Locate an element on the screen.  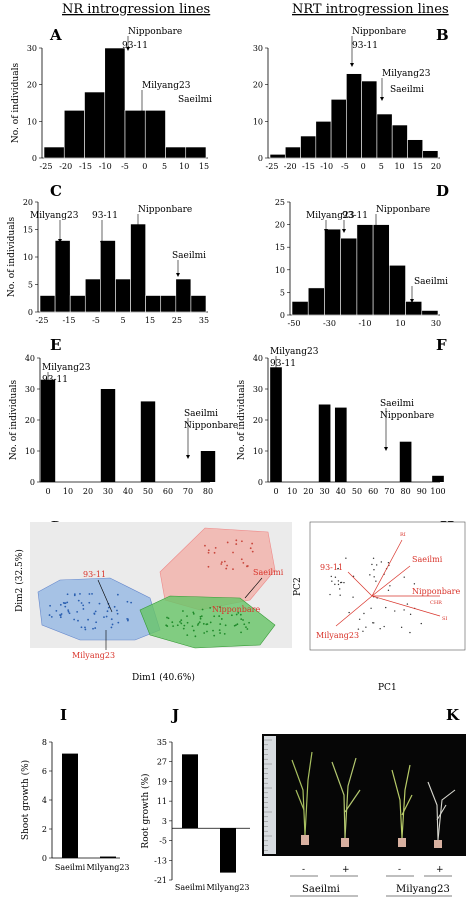
y-tick-label: 10 is located at coordinates (258, 121).